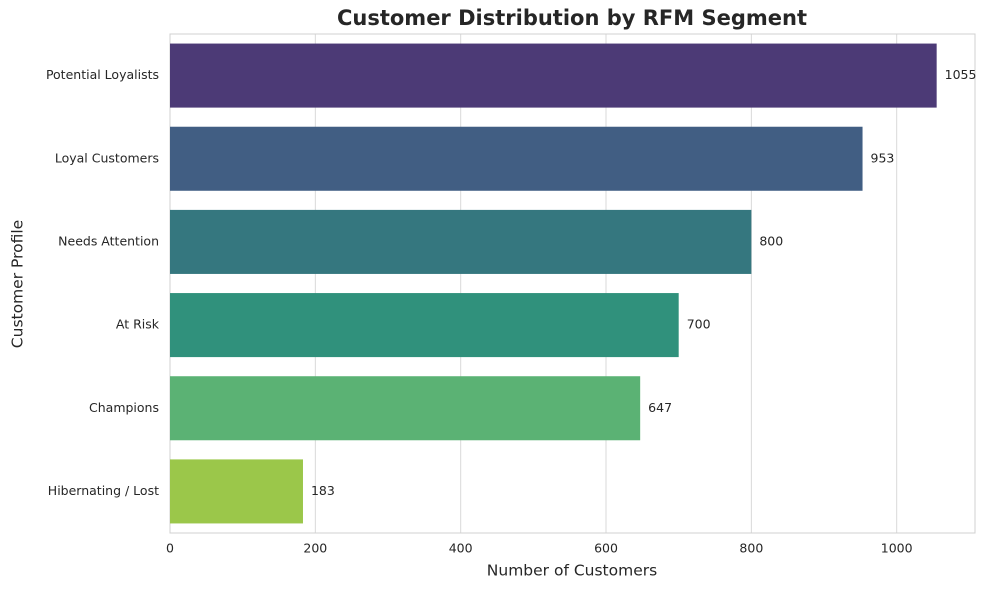  Describe the element at coordinates (883, 157) in the screenshot. I see `data-label: 953` at that location.